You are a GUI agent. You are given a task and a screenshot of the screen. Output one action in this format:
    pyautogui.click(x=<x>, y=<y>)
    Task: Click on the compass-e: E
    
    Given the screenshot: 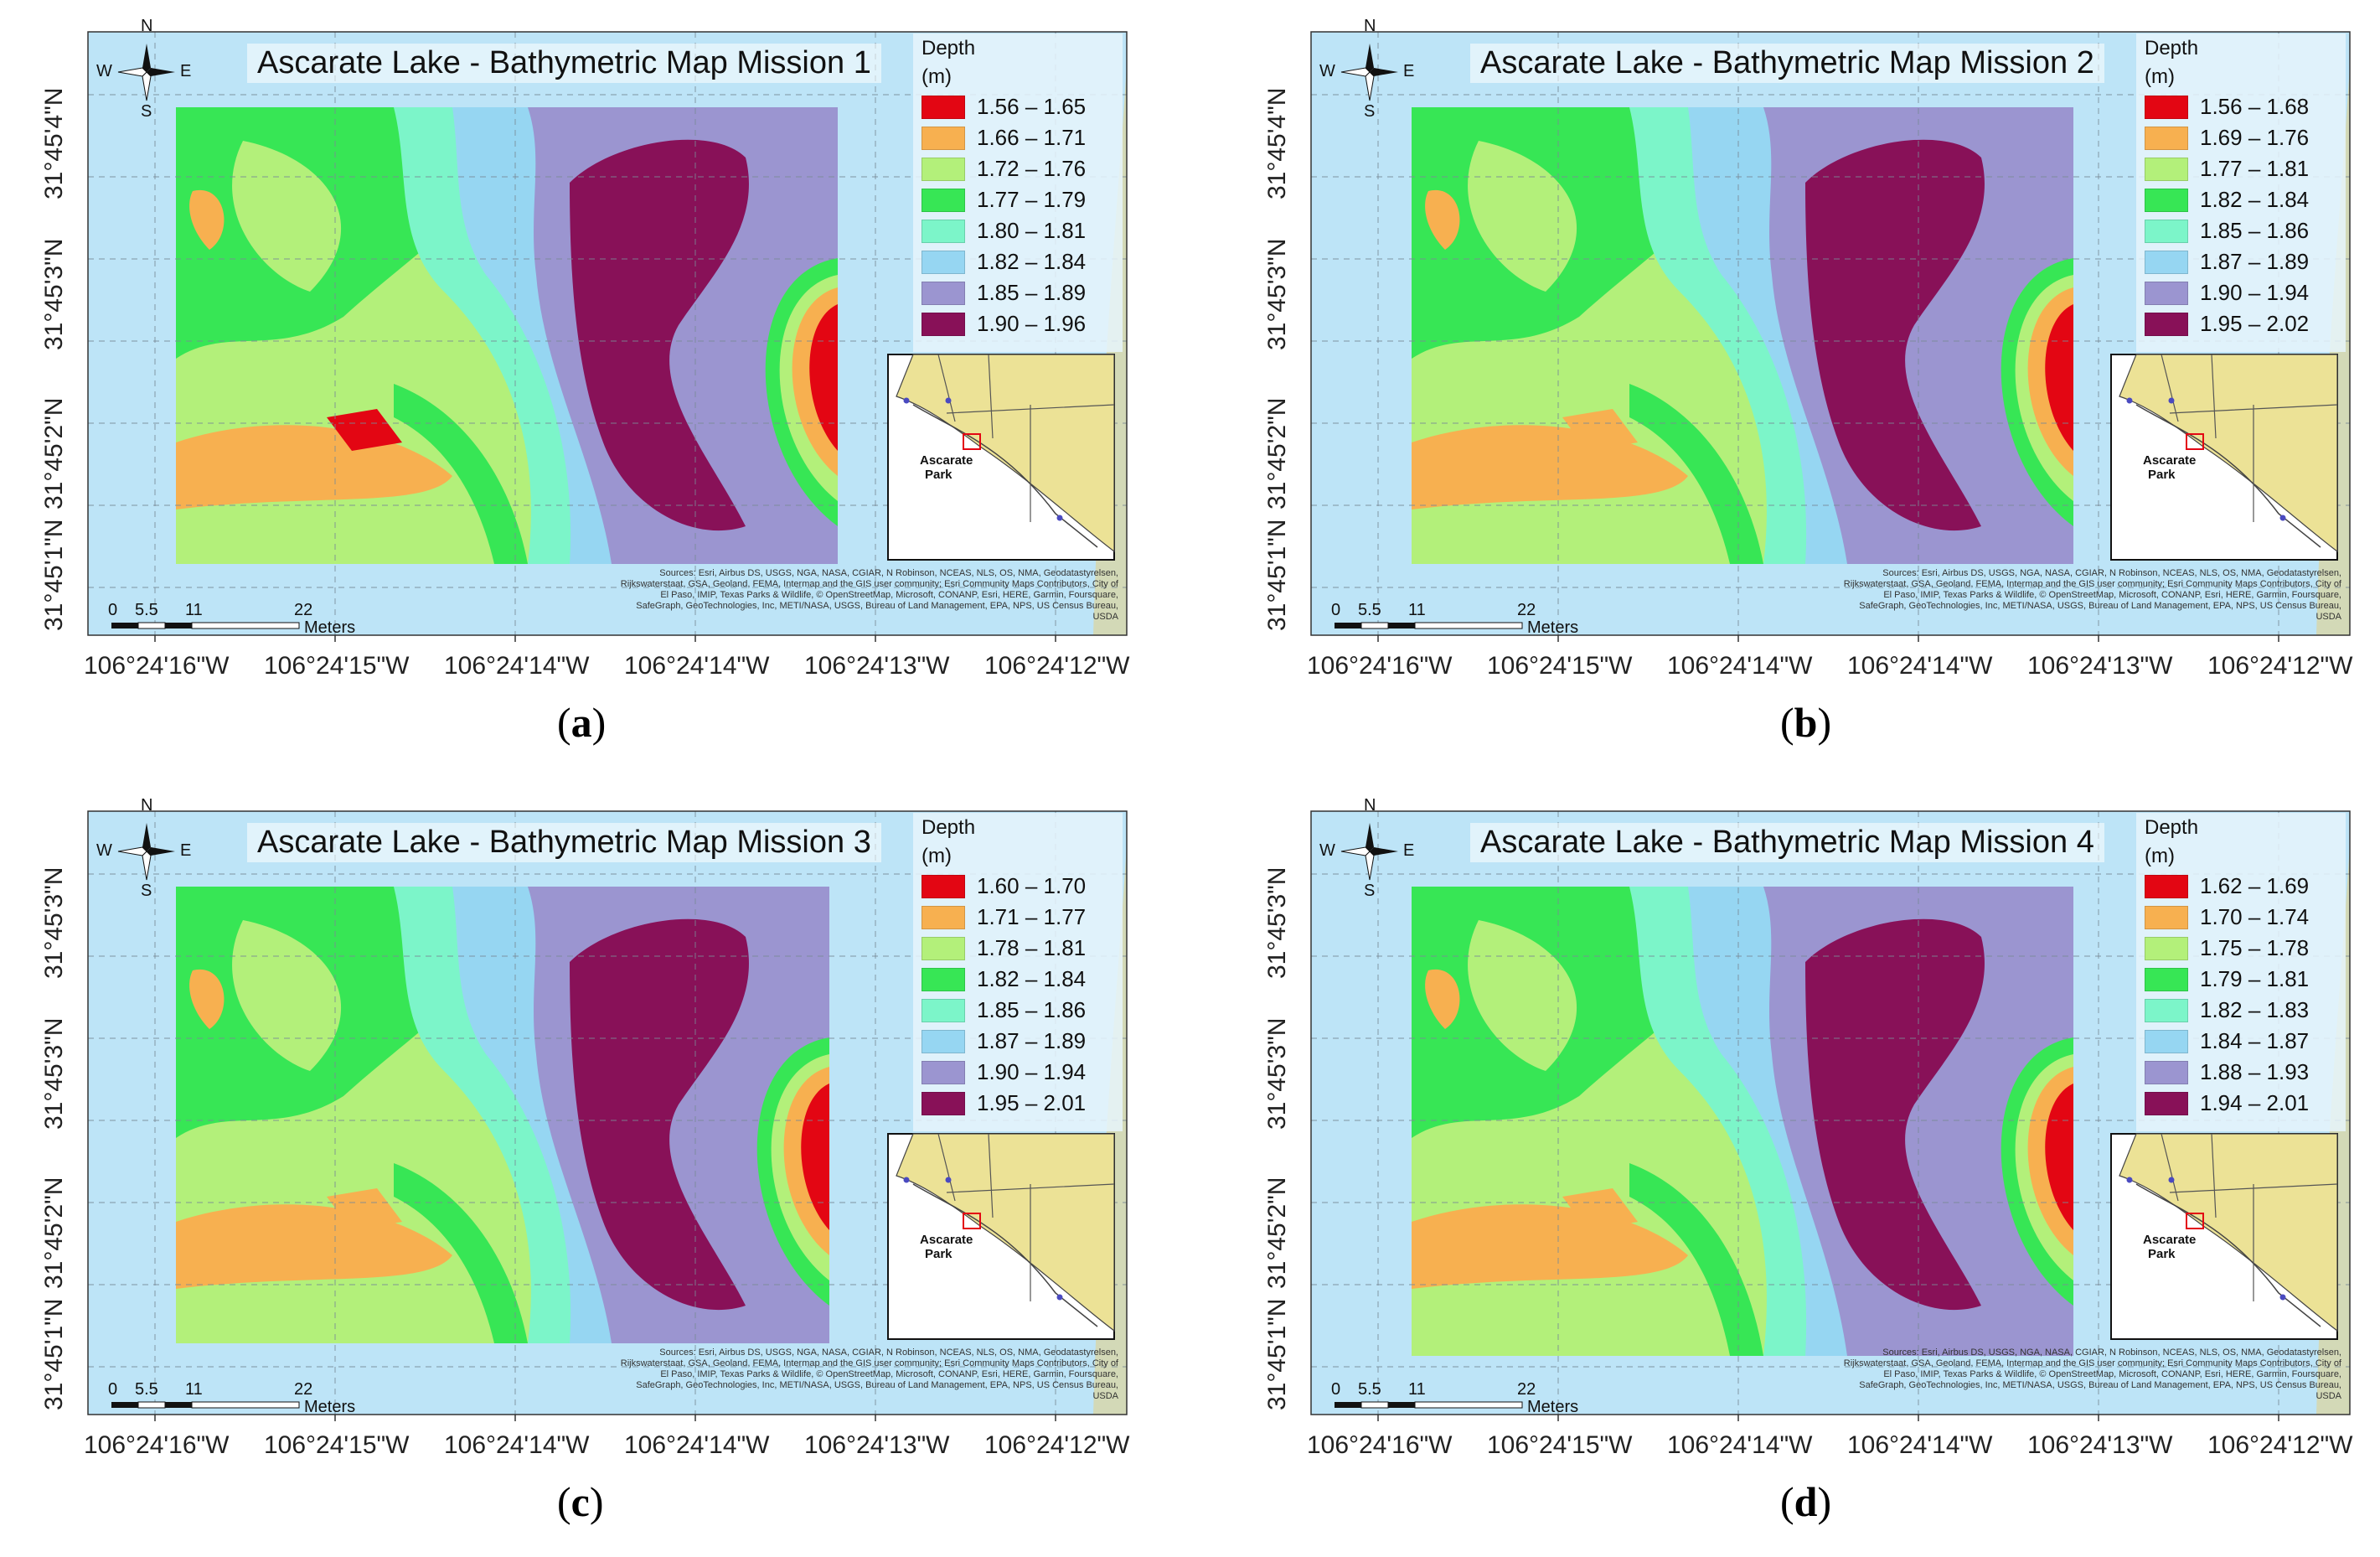 What is the action you would take?
    pyautogui.click(x=186, y=71)
    